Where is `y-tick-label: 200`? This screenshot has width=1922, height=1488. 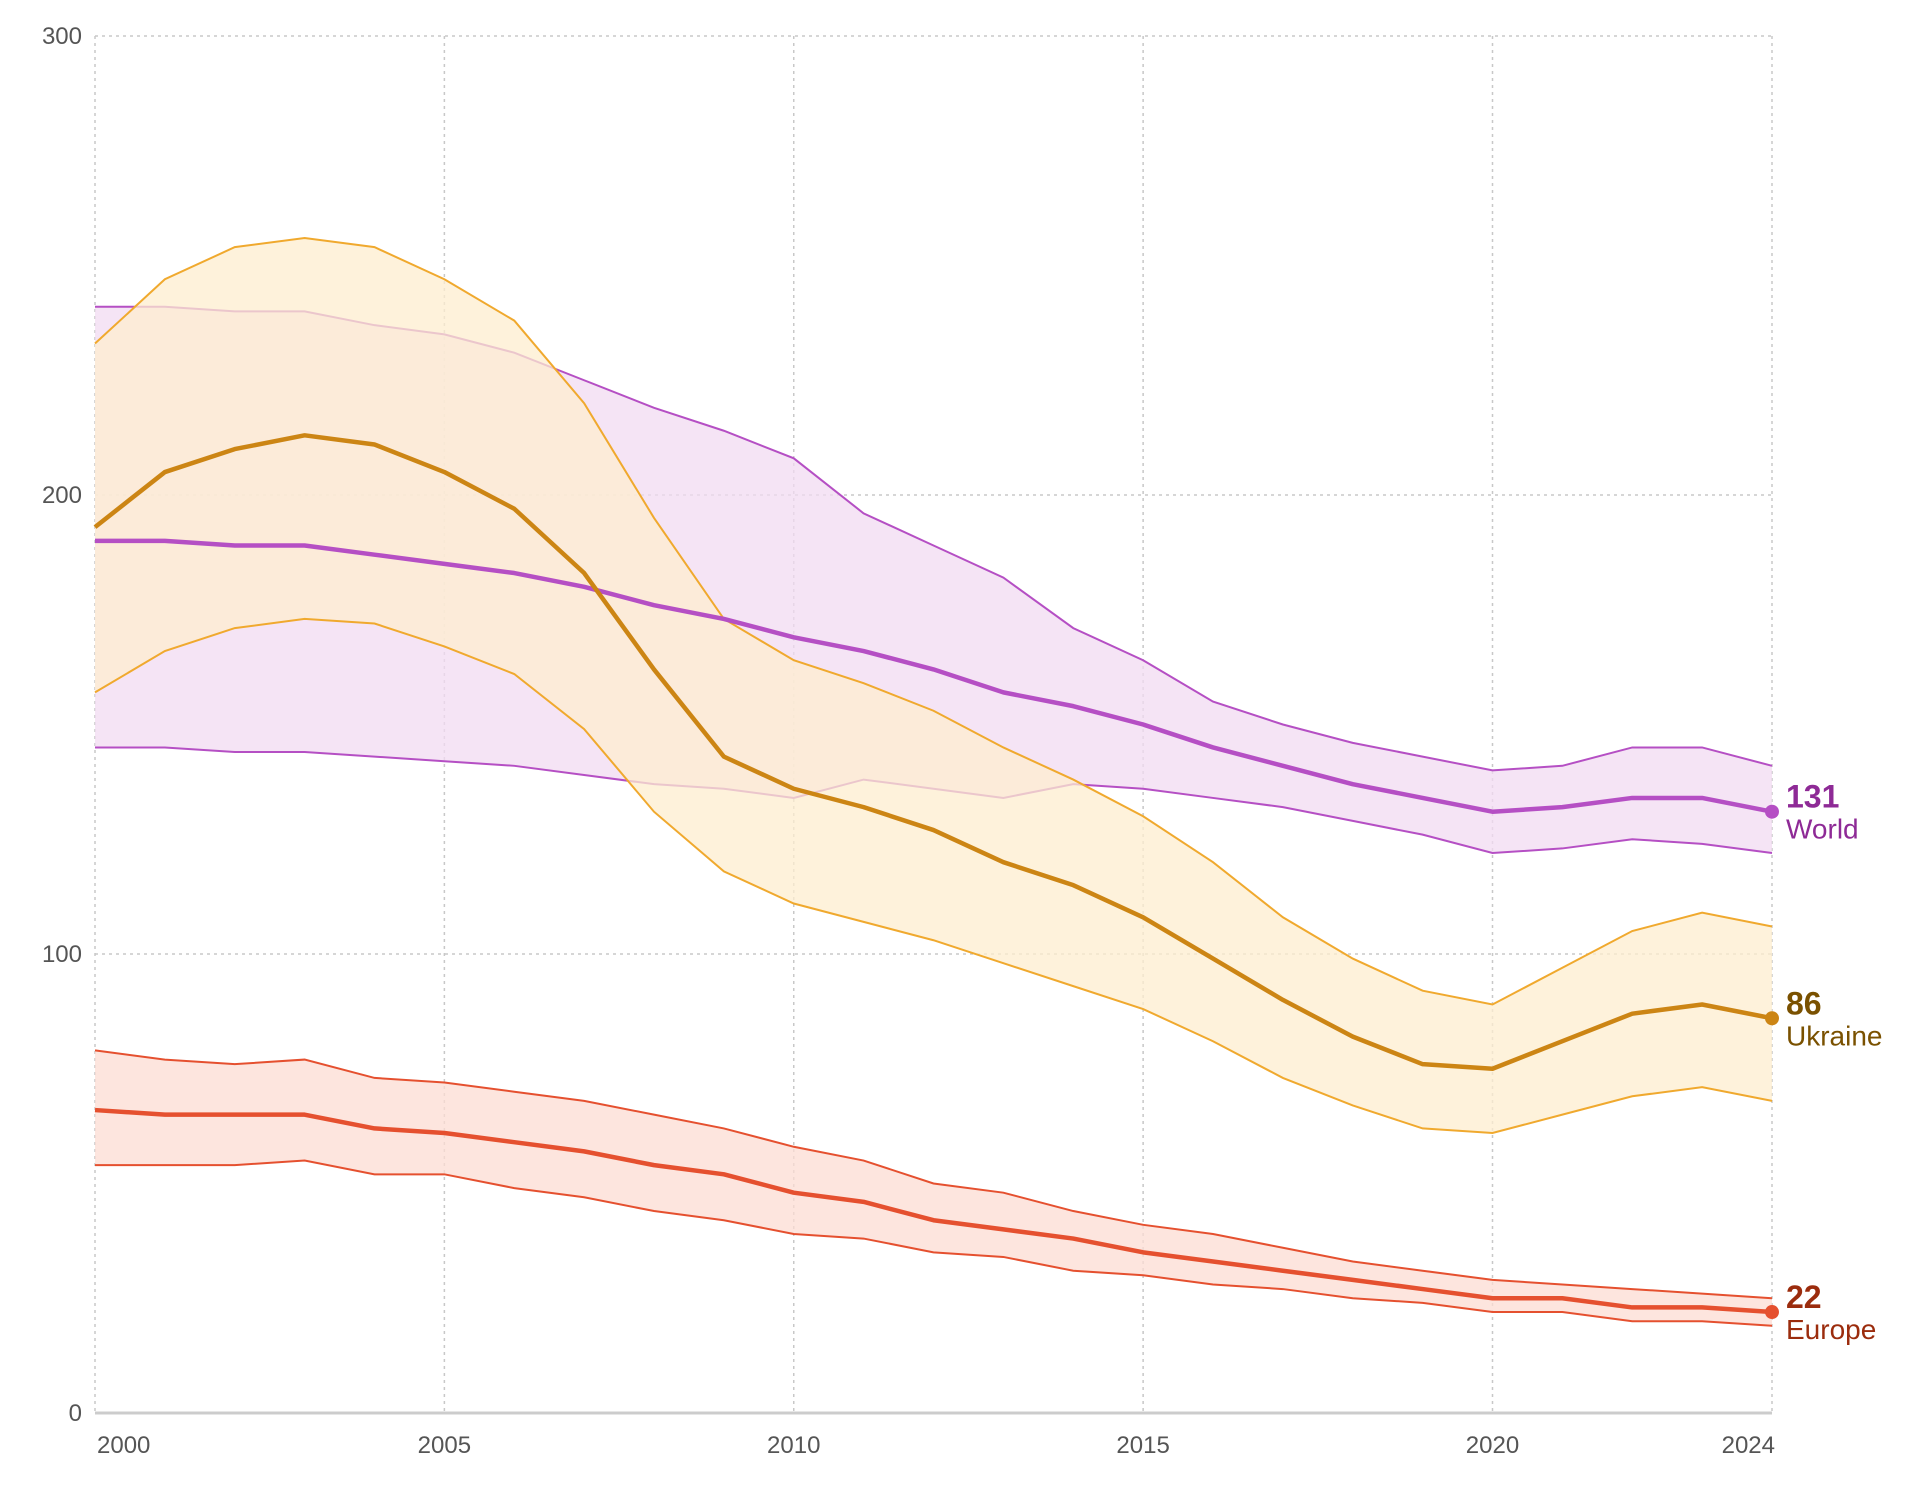
y-tick-label: 200 is located at coordinates (62, 495).